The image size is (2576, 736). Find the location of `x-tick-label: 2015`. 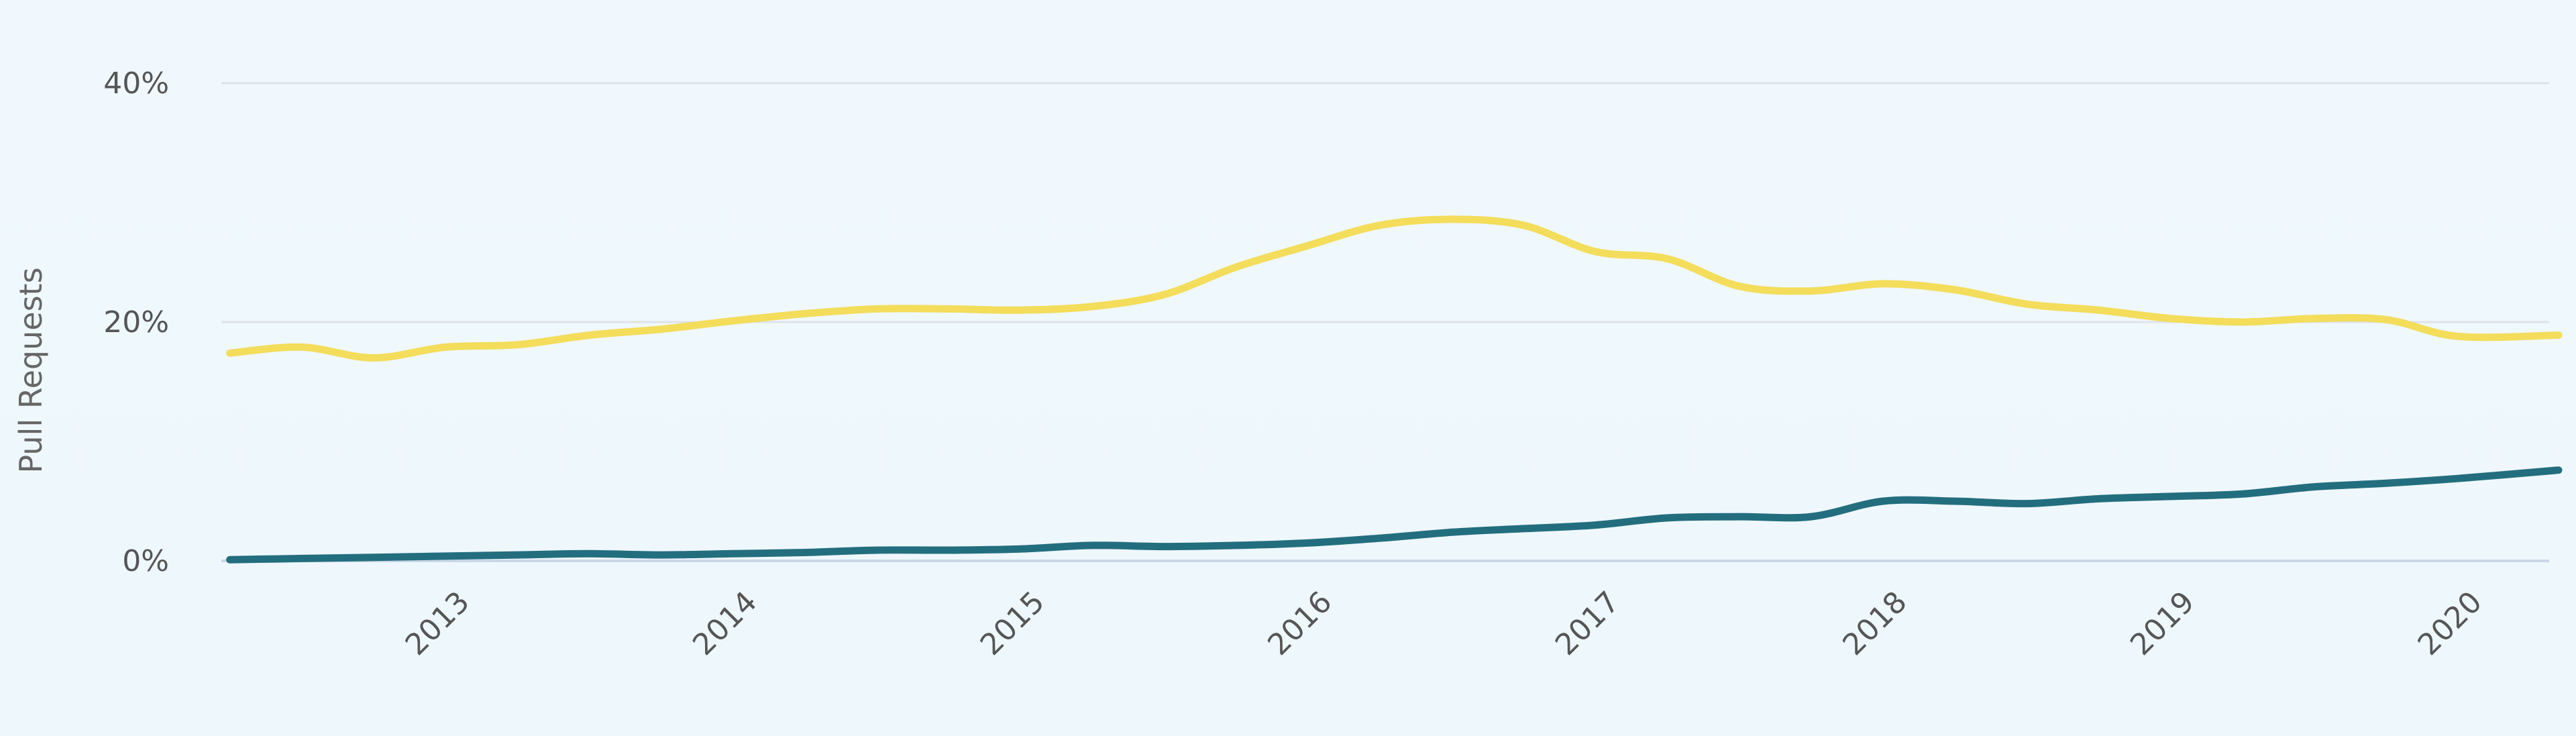

x-tick-label: 2015 is located at coordinates (1012, 623).